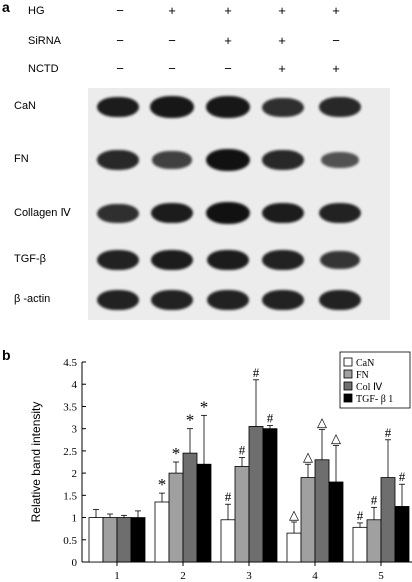 The height and width of the screenshot is (582, 412). Describe the element at coordinates (315, 576) in the screenshot. I see `x-tick-label: 4` at that location.